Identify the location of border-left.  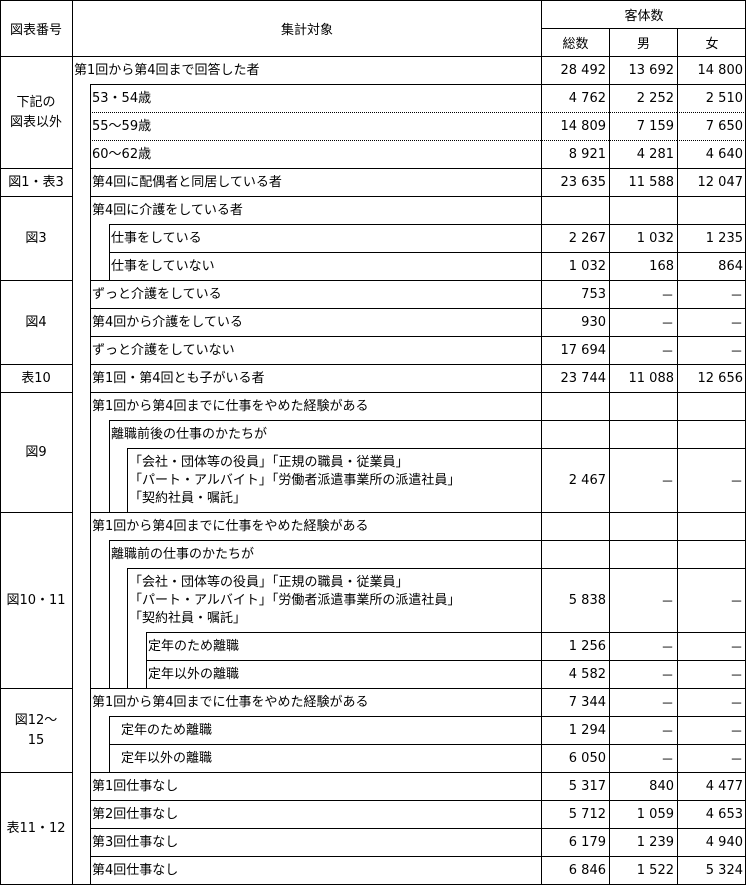
(0, 442).